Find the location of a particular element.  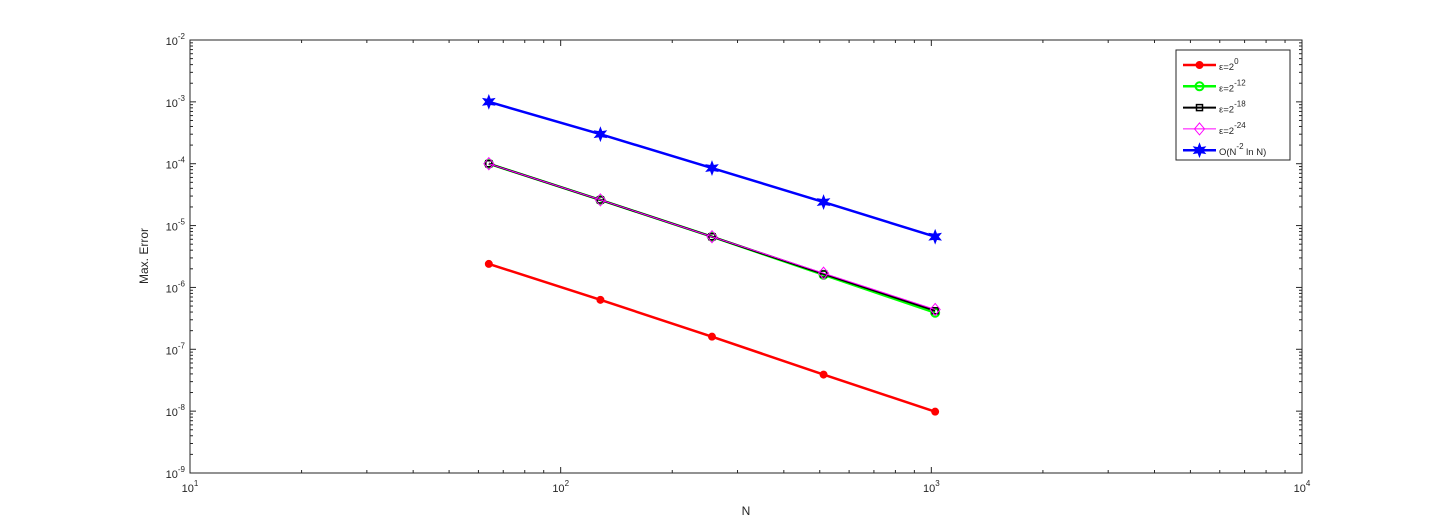

y-tick-label: 10⁻⁴ is located at coordinates (176, 164).